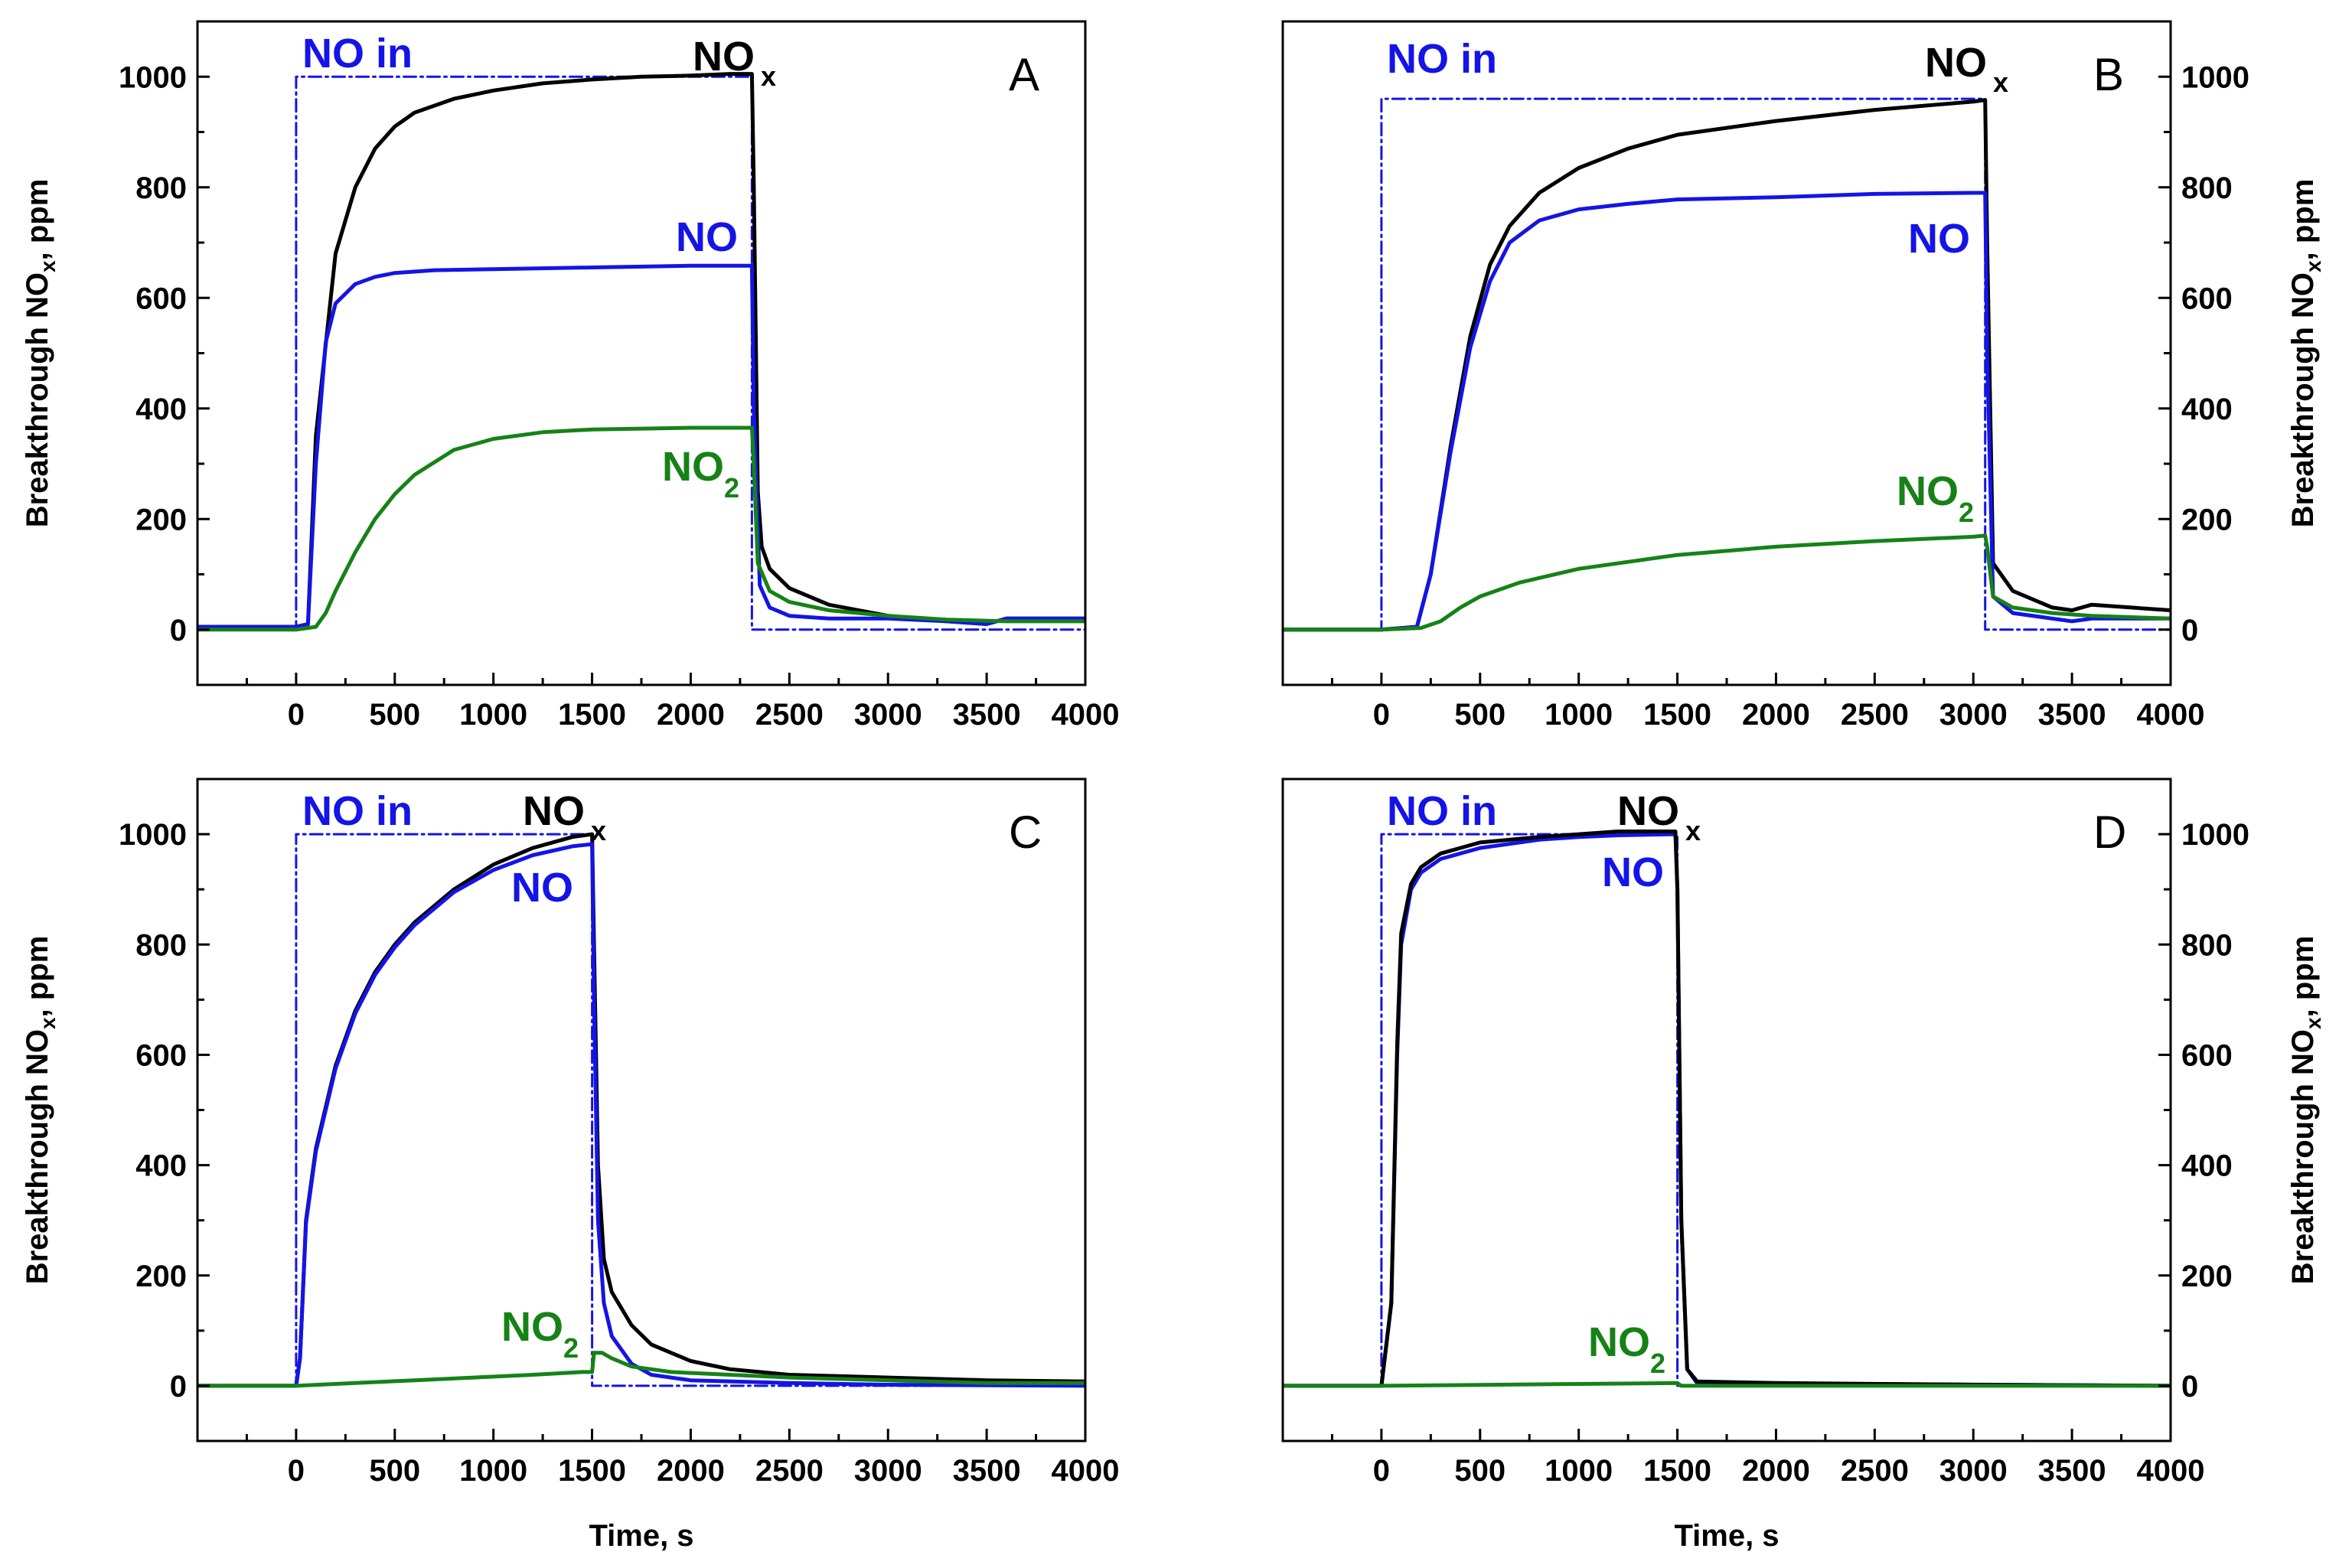 Image resolution: width=2339 pixels, height=1568 pixels. I want to click on panel-b-xtick-label: 1000, so click(1579, 715).